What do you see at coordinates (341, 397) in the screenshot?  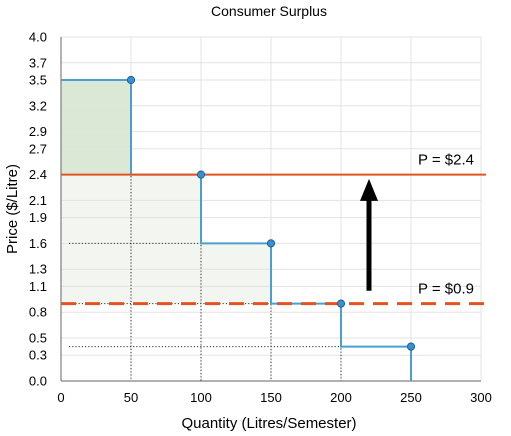 I see `x-tick-label: 200` at bounding box center [341, 397].